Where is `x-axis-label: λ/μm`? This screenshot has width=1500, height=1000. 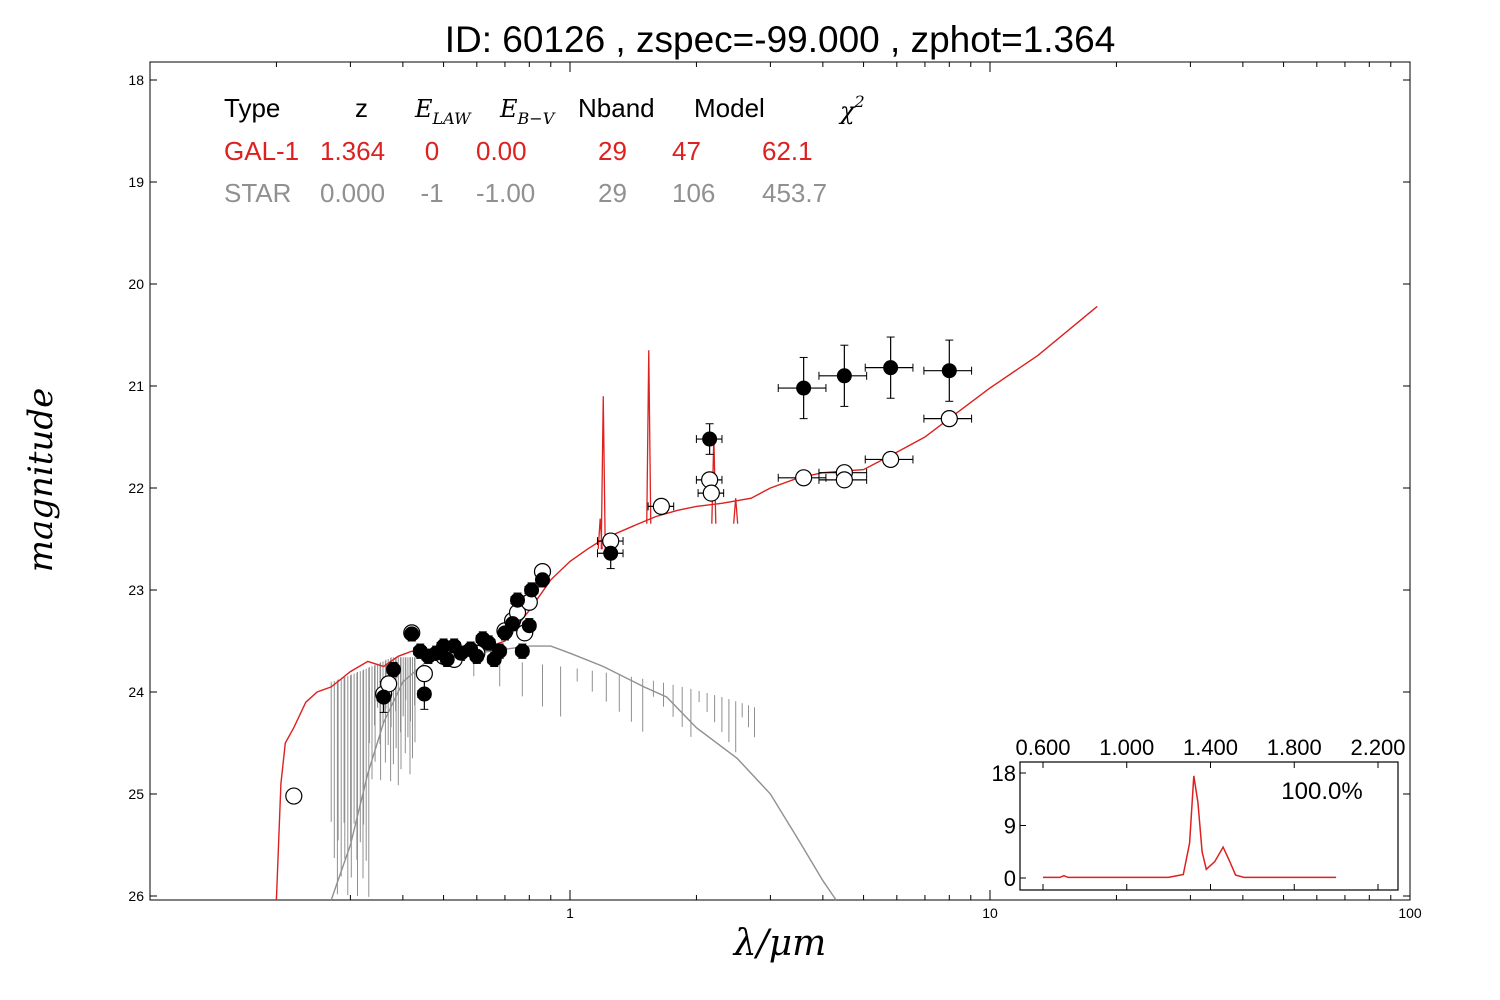
x-axis-label: λ/μm is located at coordinates (779, 943).